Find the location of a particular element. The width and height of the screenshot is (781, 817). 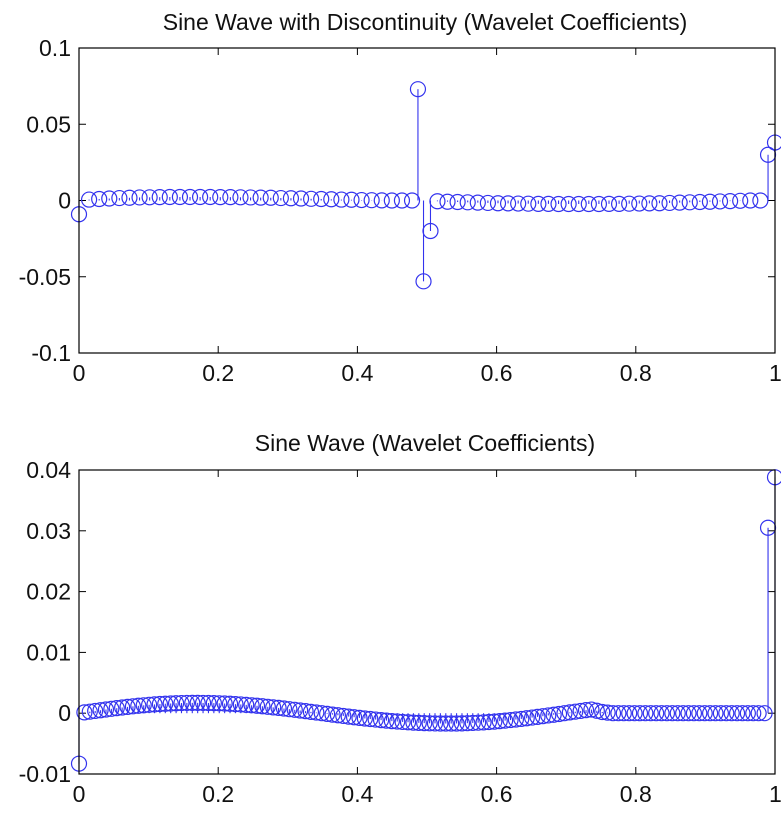

top-chart-y-tick-label: 0.05 is located at coordinates (48, 124).